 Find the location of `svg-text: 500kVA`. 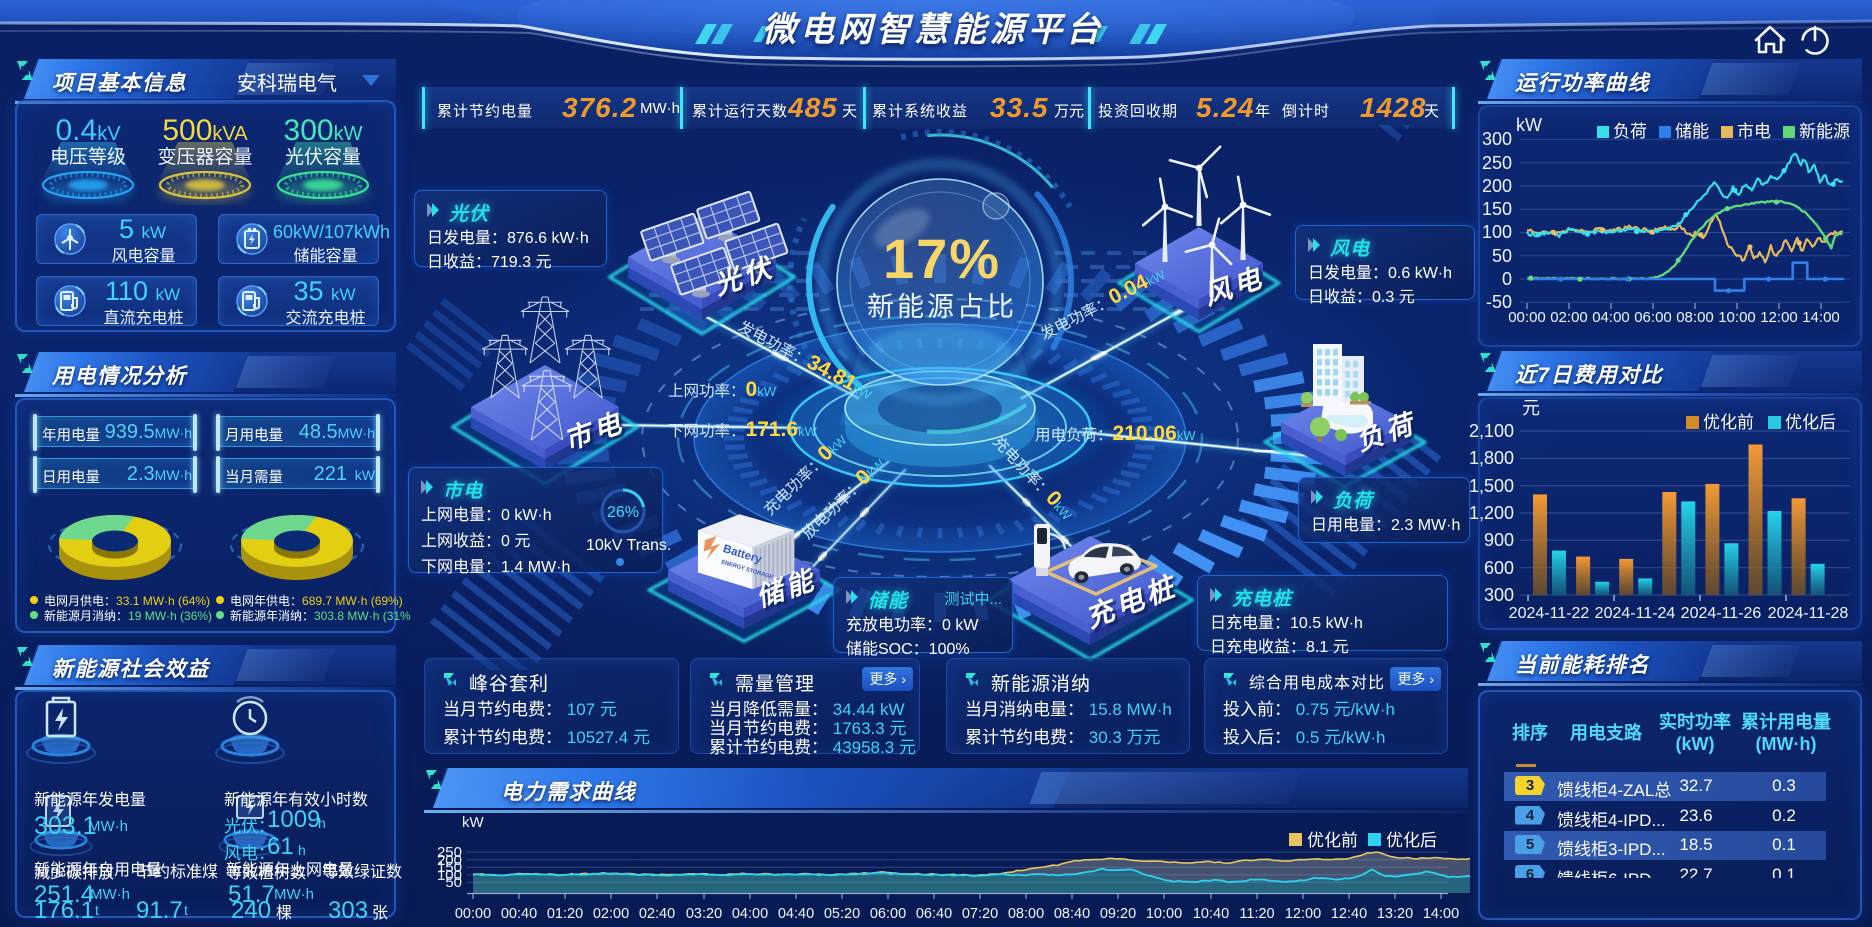

svg-text: 500kVA is located at coordinates (205, 130).